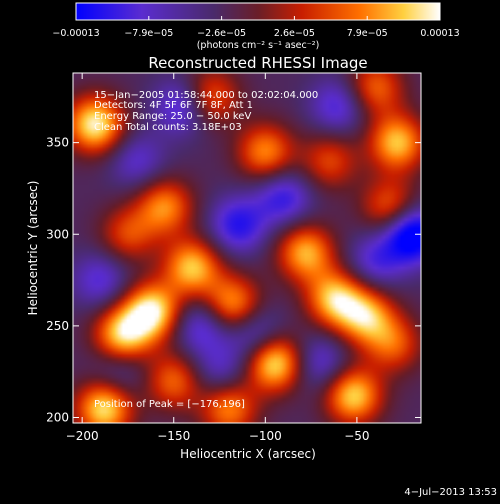 The width and height of the screenshot is (500, 504). What do you see at coordinates (221, 33) in the screenshot?
I see `colorbar-tick-label: −2.6e−05` at bounding box center [221, 33].